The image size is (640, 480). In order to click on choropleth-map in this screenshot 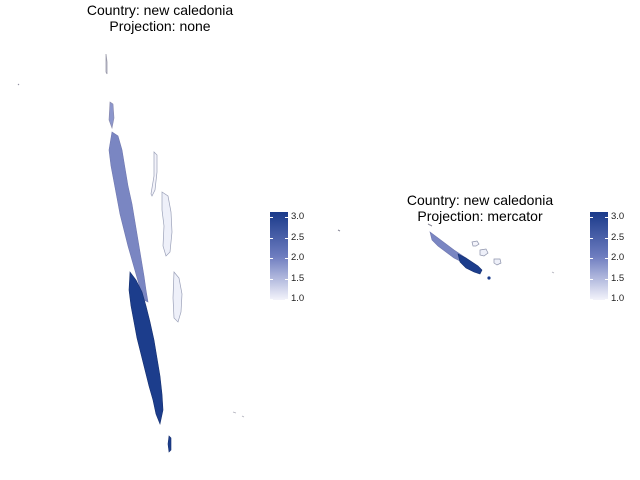, I will do `click(446, 251)`.